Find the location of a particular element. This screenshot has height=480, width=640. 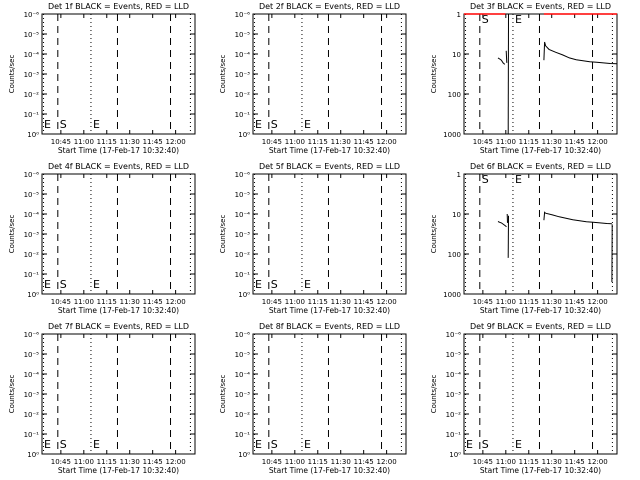

chart-title: Det 8f BLACK = Events, RED = LLD is located at coordinates (329, 326).